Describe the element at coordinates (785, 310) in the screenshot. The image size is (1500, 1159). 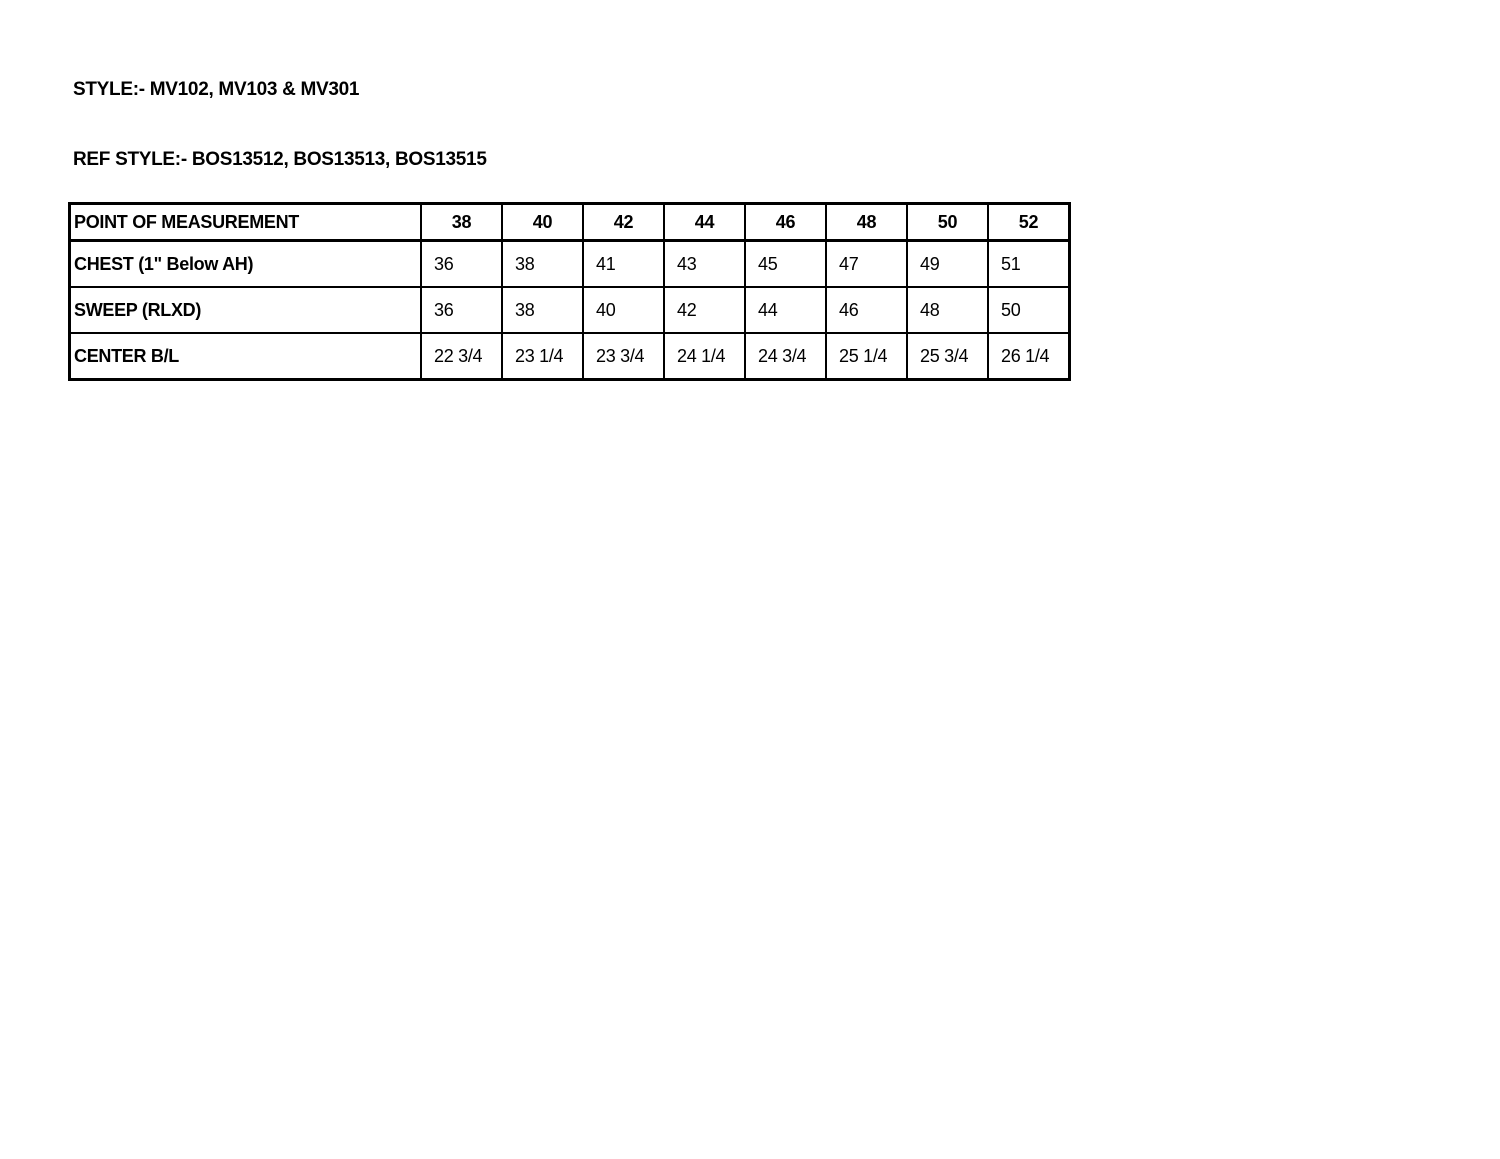
I see `measurement-value: 44` at that location.